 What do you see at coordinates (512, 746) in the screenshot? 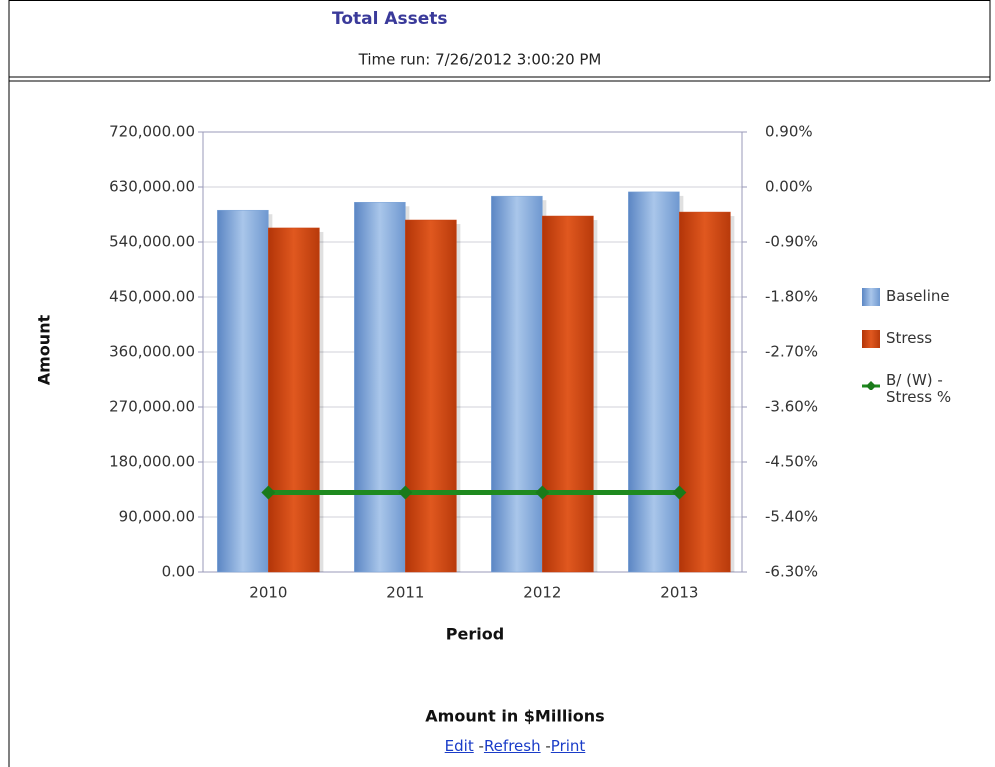
I see `refresh-link: Refresh` at bounding box center [512, 746].